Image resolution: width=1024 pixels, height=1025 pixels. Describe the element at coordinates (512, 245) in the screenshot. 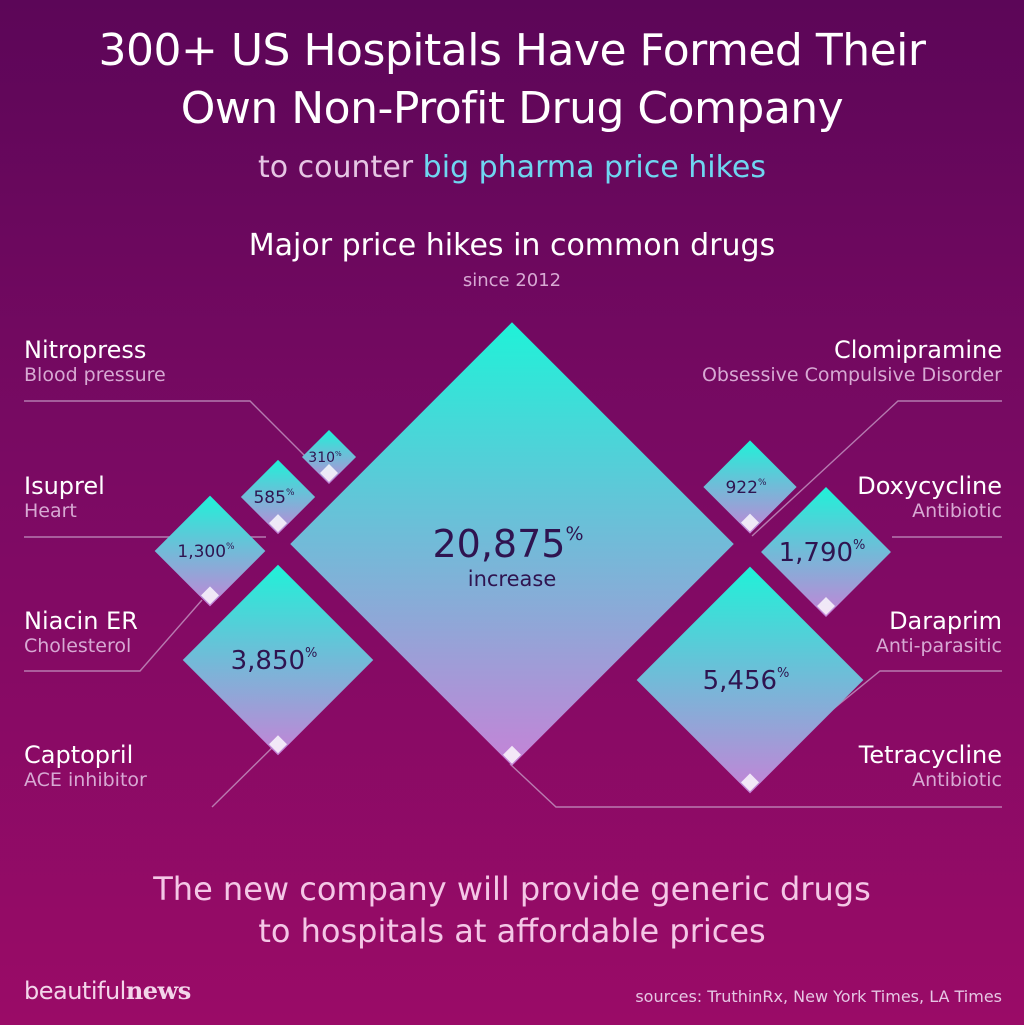

I see `chart-title: Major price hikes in common drugs` at that location.